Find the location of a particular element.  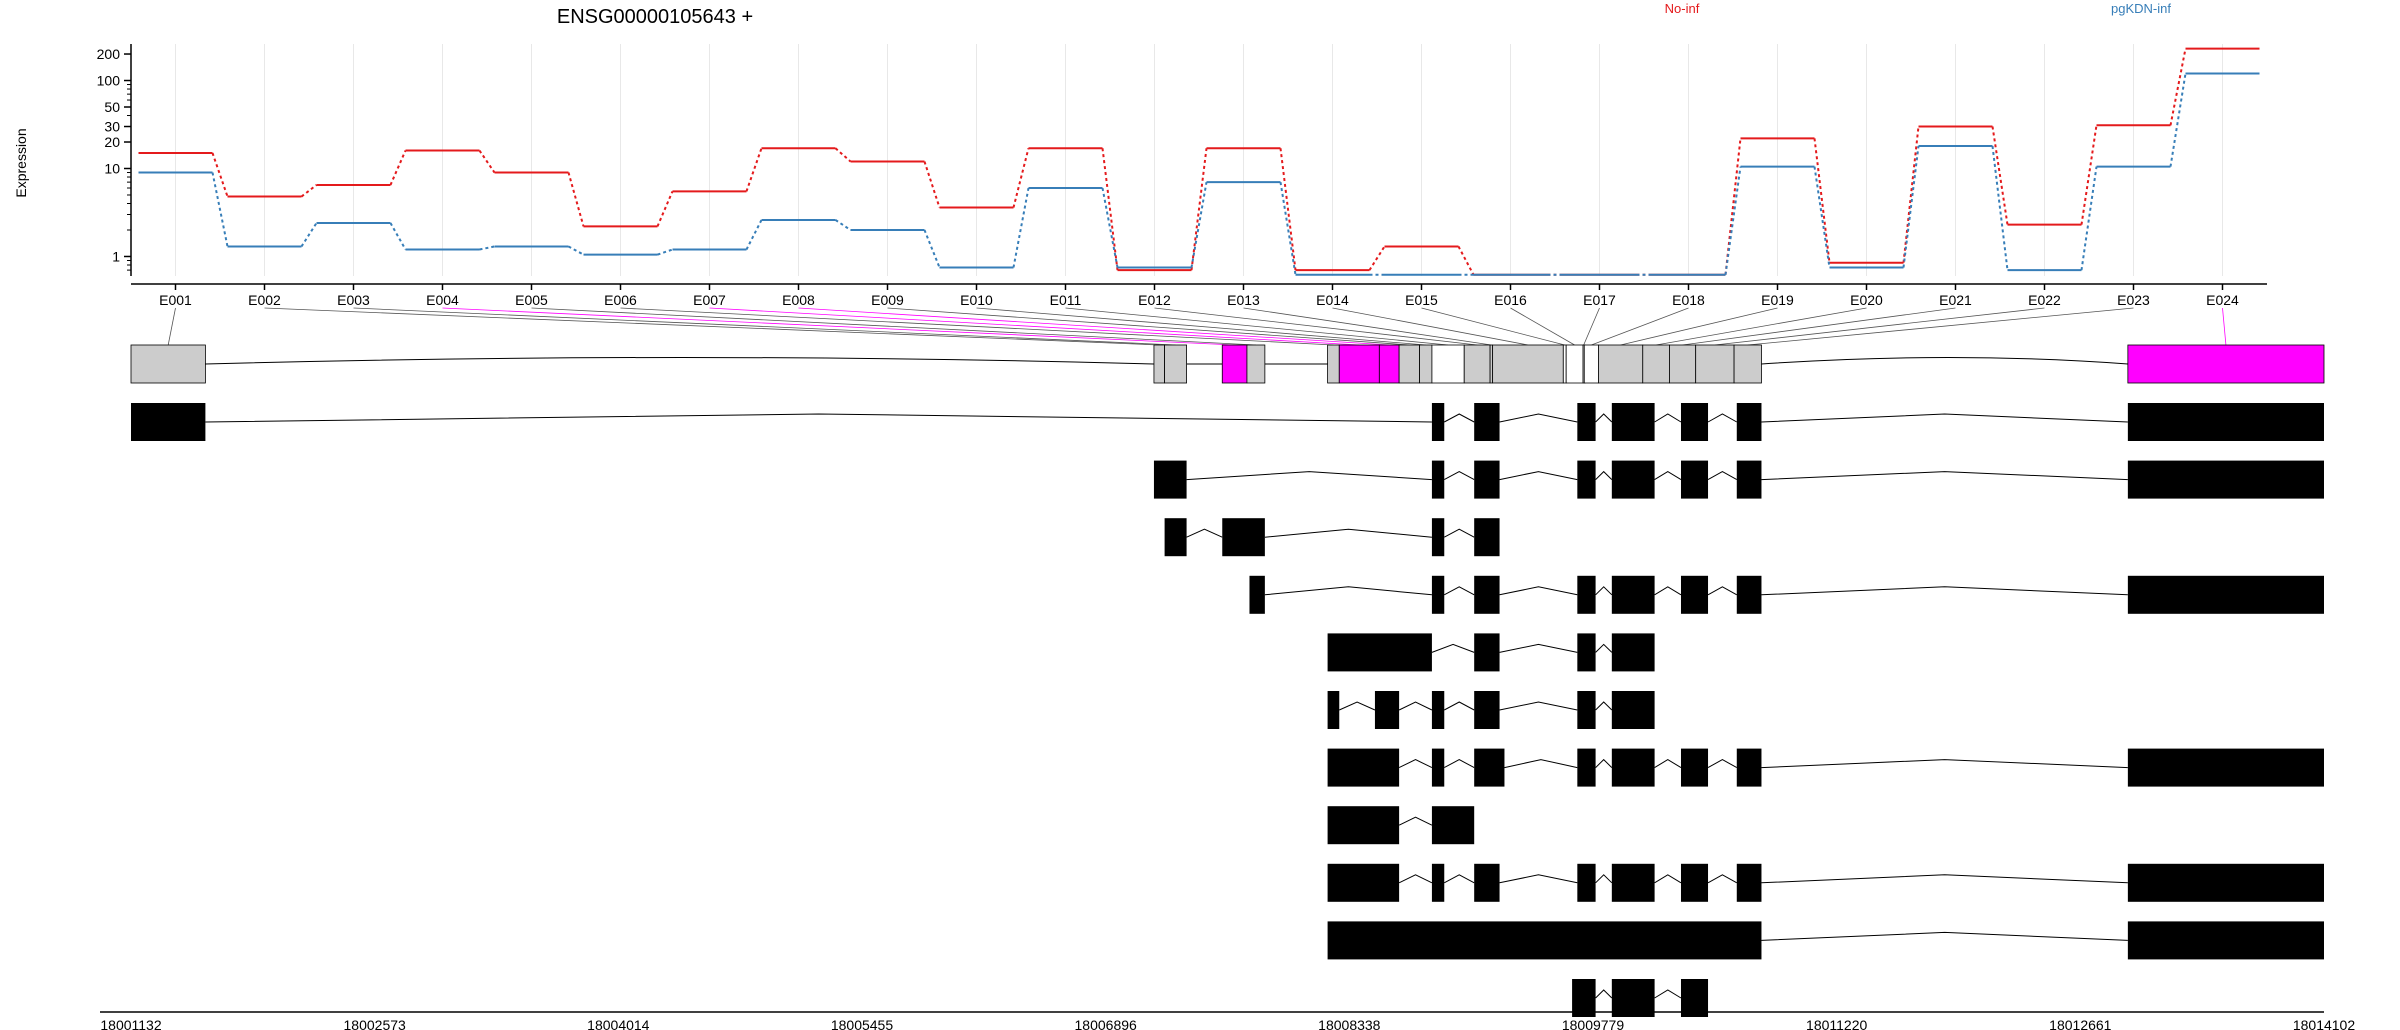

genomic-tick-label: 18014102 is located at coordinates (2324, 1023).